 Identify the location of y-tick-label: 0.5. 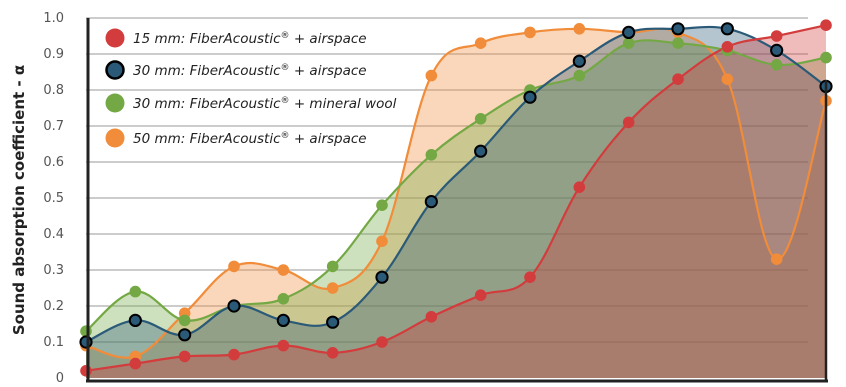
(53, 198).